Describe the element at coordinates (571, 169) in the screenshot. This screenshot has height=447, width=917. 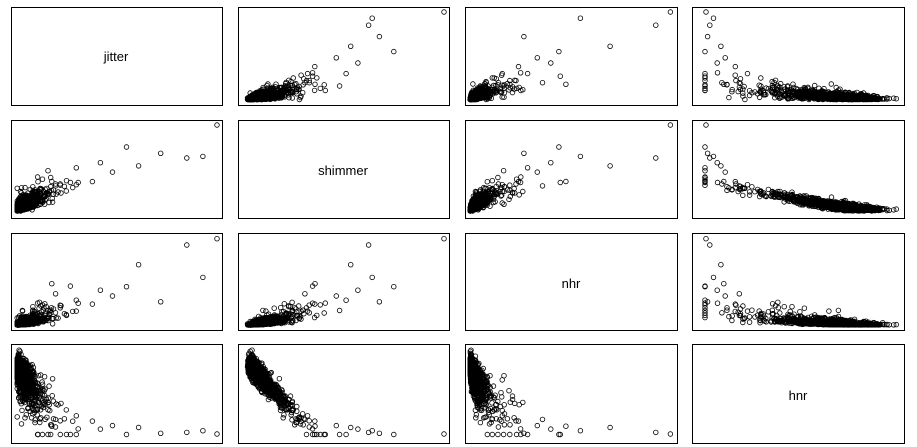
I see `panel-shimmer-vs-nhr` at that location.